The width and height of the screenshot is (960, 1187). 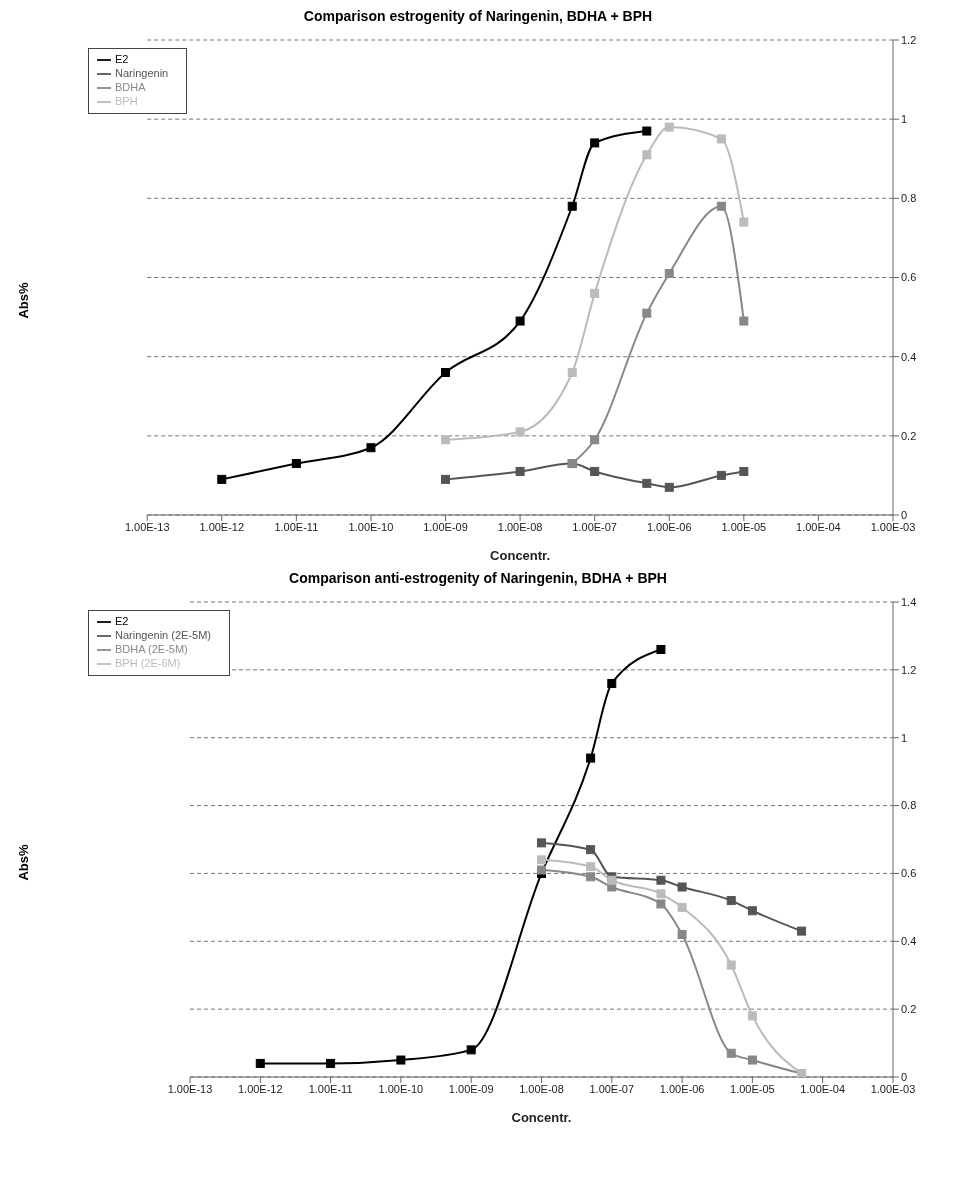 What do you see at coordinates (148, 663) in the screenshot?
I see `legend-label: BPH (2E-6M)` at bounding box center [148, 663].